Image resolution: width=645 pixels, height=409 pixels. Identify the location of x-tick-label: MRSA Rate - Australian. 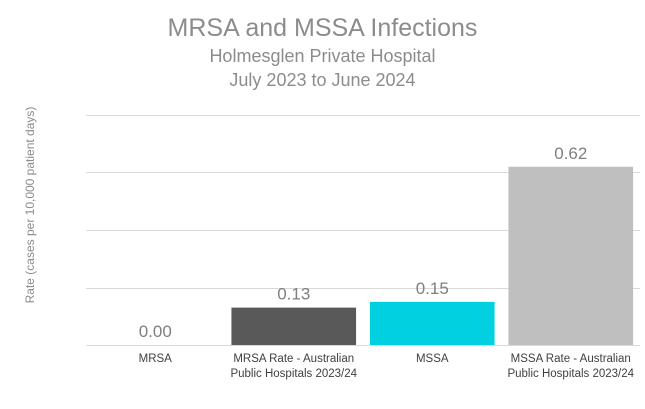
(293, 359).